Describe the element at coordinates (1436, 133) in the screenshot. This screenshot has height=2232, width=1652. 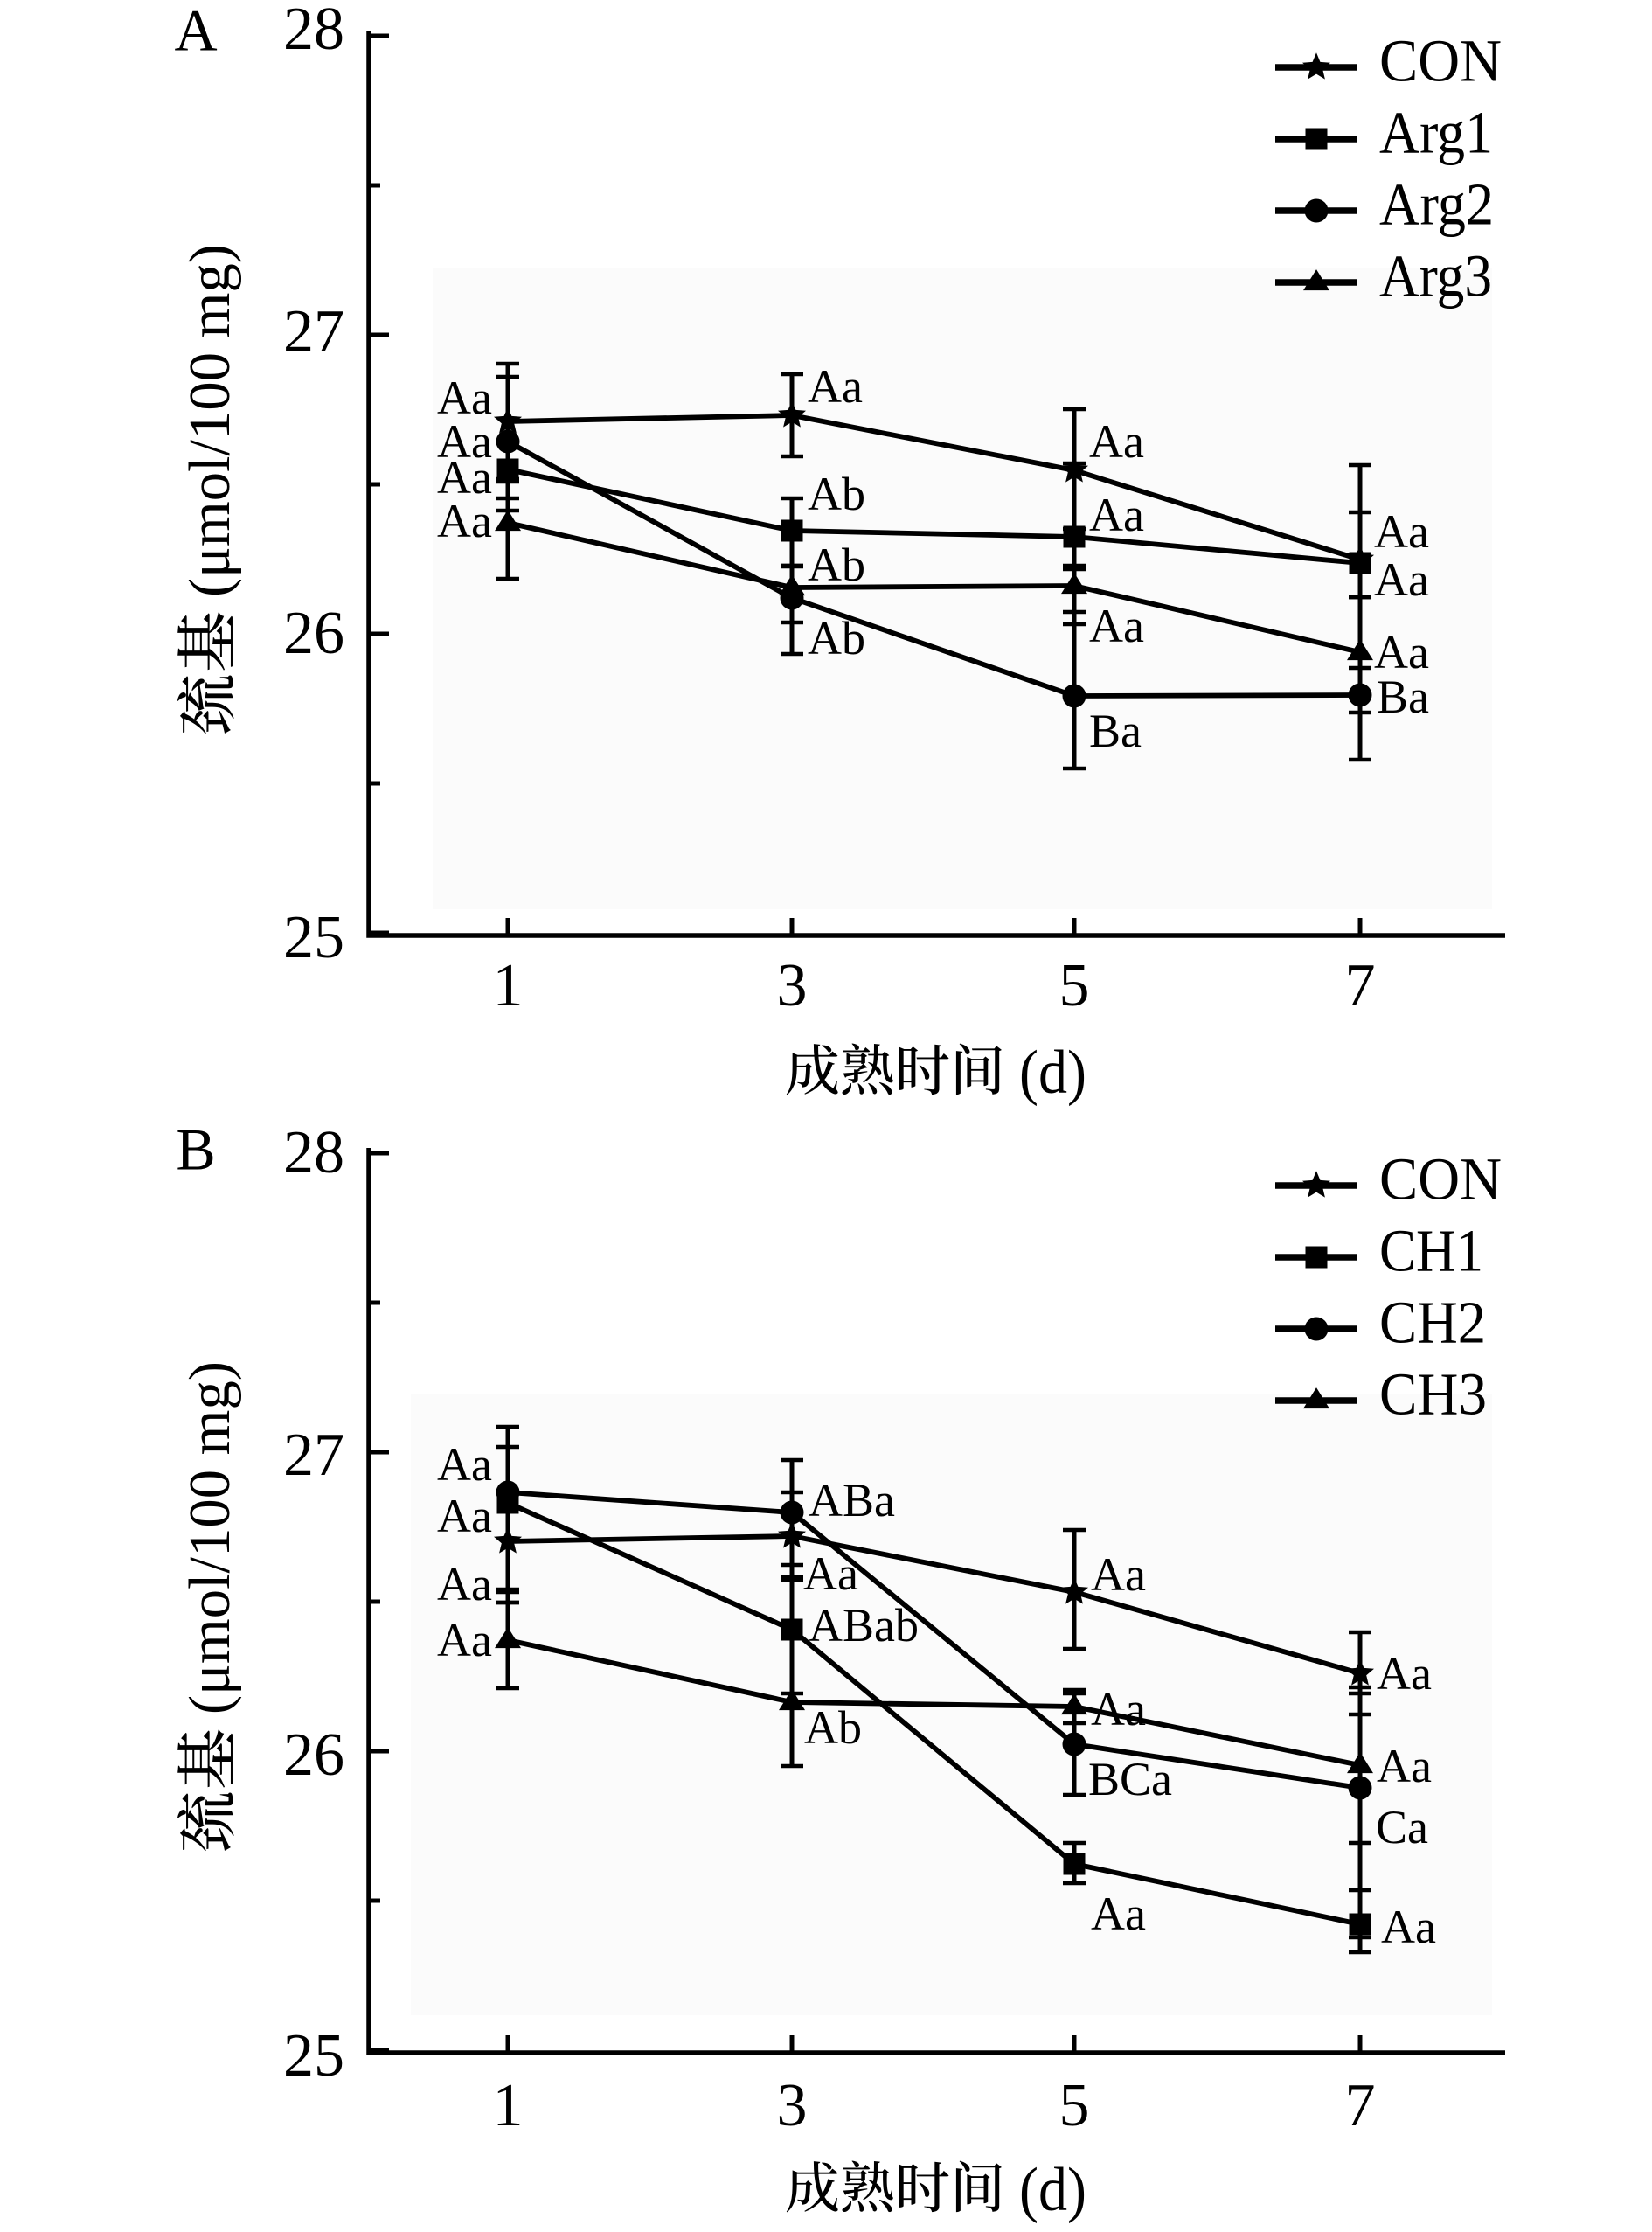
I see `svg-text: Arg1` at that location.